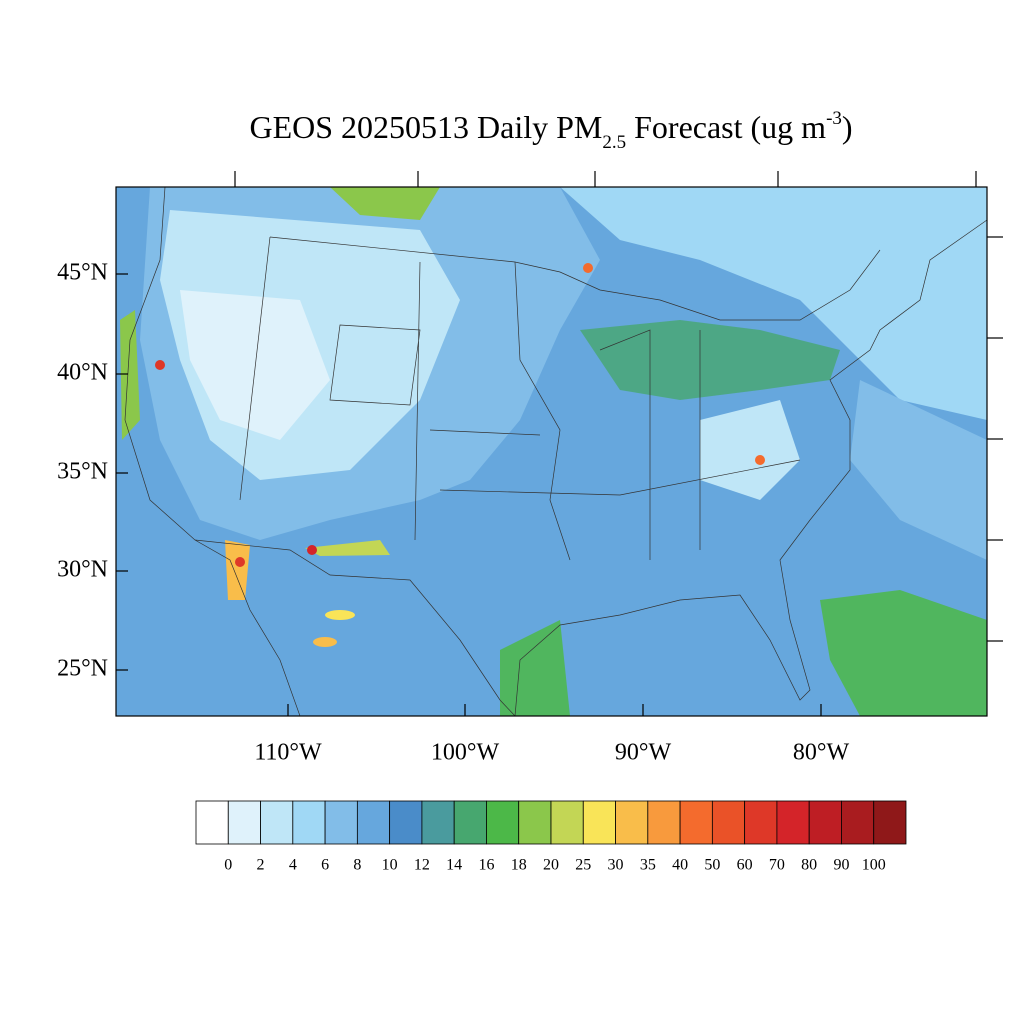 The width and height of the screenshot is (1024, 1029). What do you see at coordinates (82, 373) in the screenshot?
I see `lat-label: 40°N` at bounding box center [82, 373].